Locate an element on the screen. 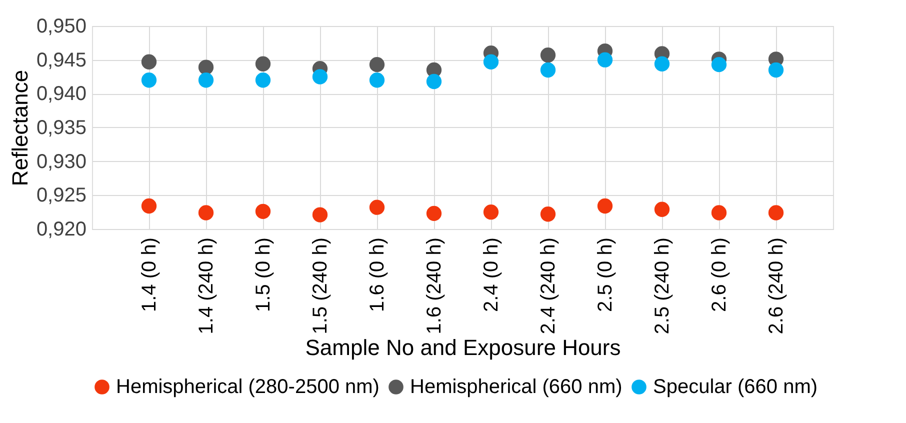 The height and width of the screenshot is (423, 906). y-tick-label: 0,925 is located at coordinates (61, 195).